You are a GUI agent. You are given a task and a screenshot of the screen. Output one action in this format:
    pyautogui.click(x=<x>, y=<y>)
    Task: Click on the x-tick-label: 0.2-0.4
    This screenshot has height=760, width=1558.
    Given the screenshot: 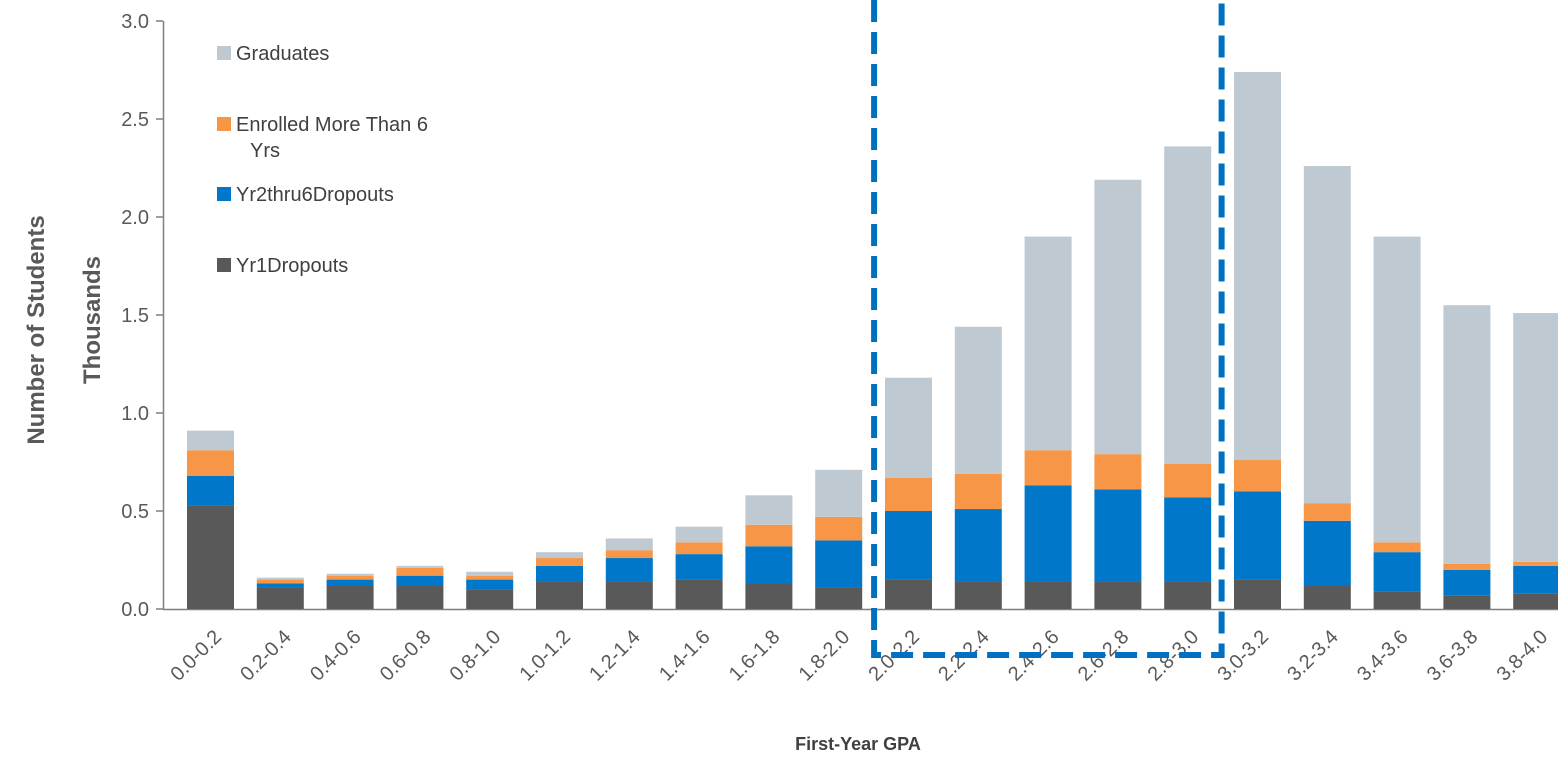 What is the action you would take?
    pyautogui.click(x=266, y=656)
    